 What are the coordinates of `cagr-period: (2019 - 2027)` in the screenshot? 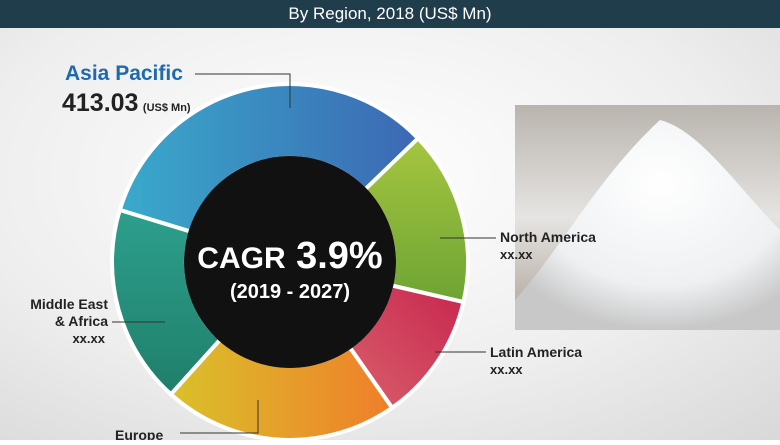 It's located at (290, 292).